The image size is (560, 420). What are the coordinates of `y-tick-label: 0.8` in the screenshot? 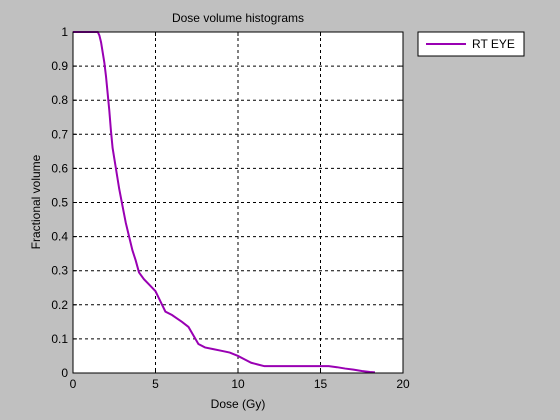 It's located at (59, 100).